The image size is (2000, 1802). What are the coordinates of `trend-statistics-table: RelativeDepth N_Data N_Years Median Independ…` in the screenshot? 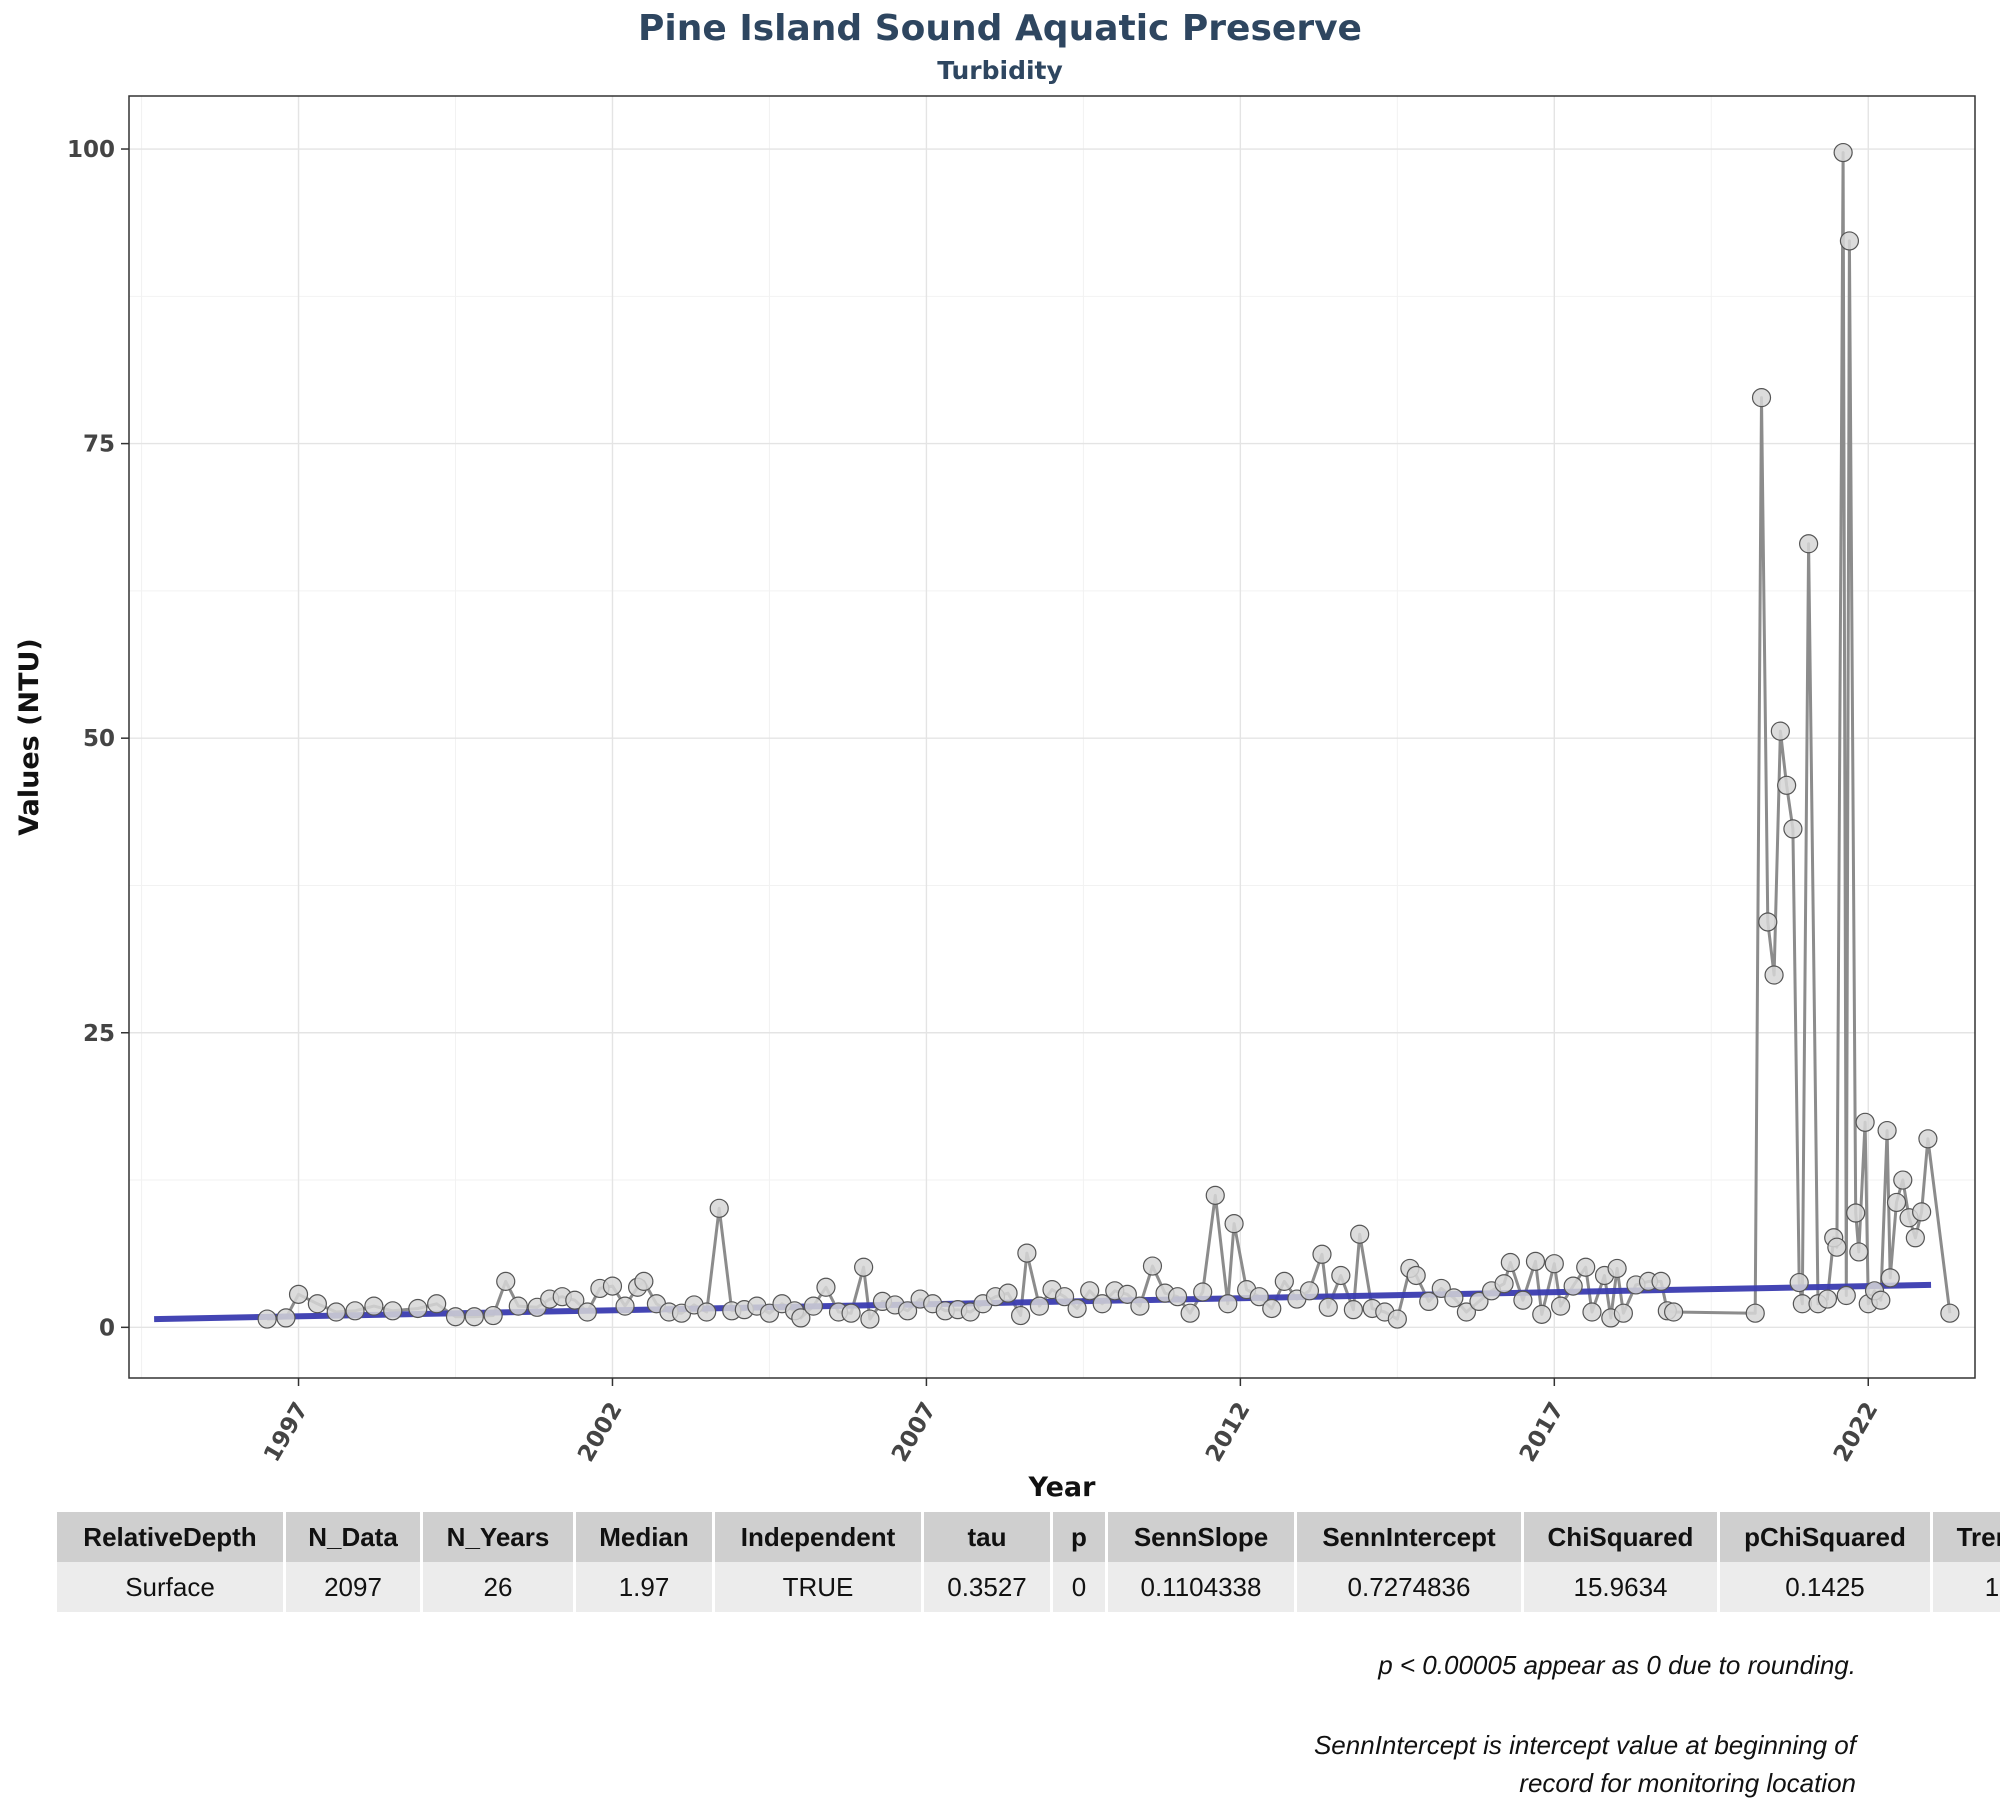 It's located at (1027, 1562).